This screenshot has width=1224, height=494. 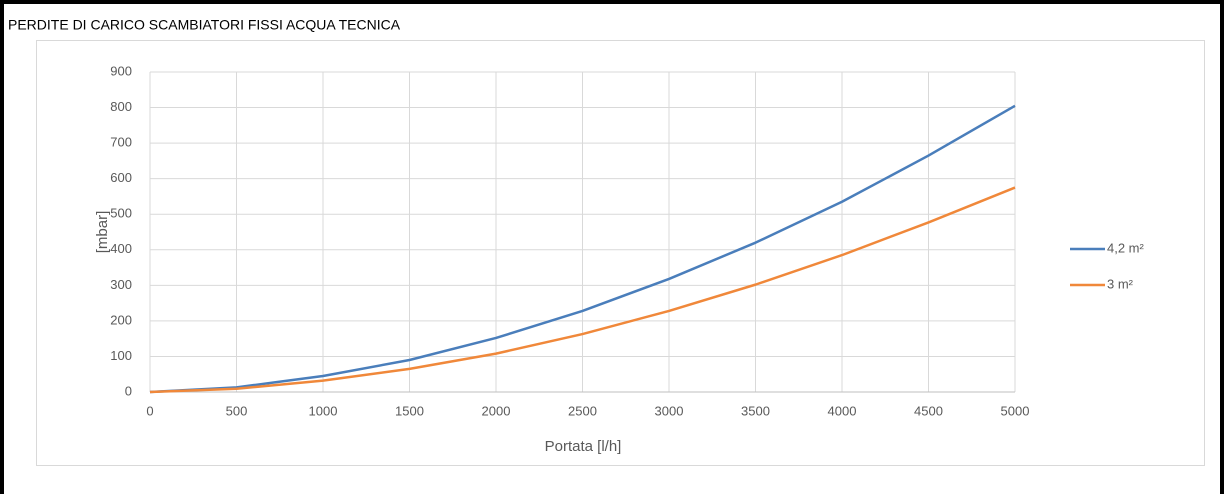 I want to click on y-tick-label: 0, so click(x=128, y=390).